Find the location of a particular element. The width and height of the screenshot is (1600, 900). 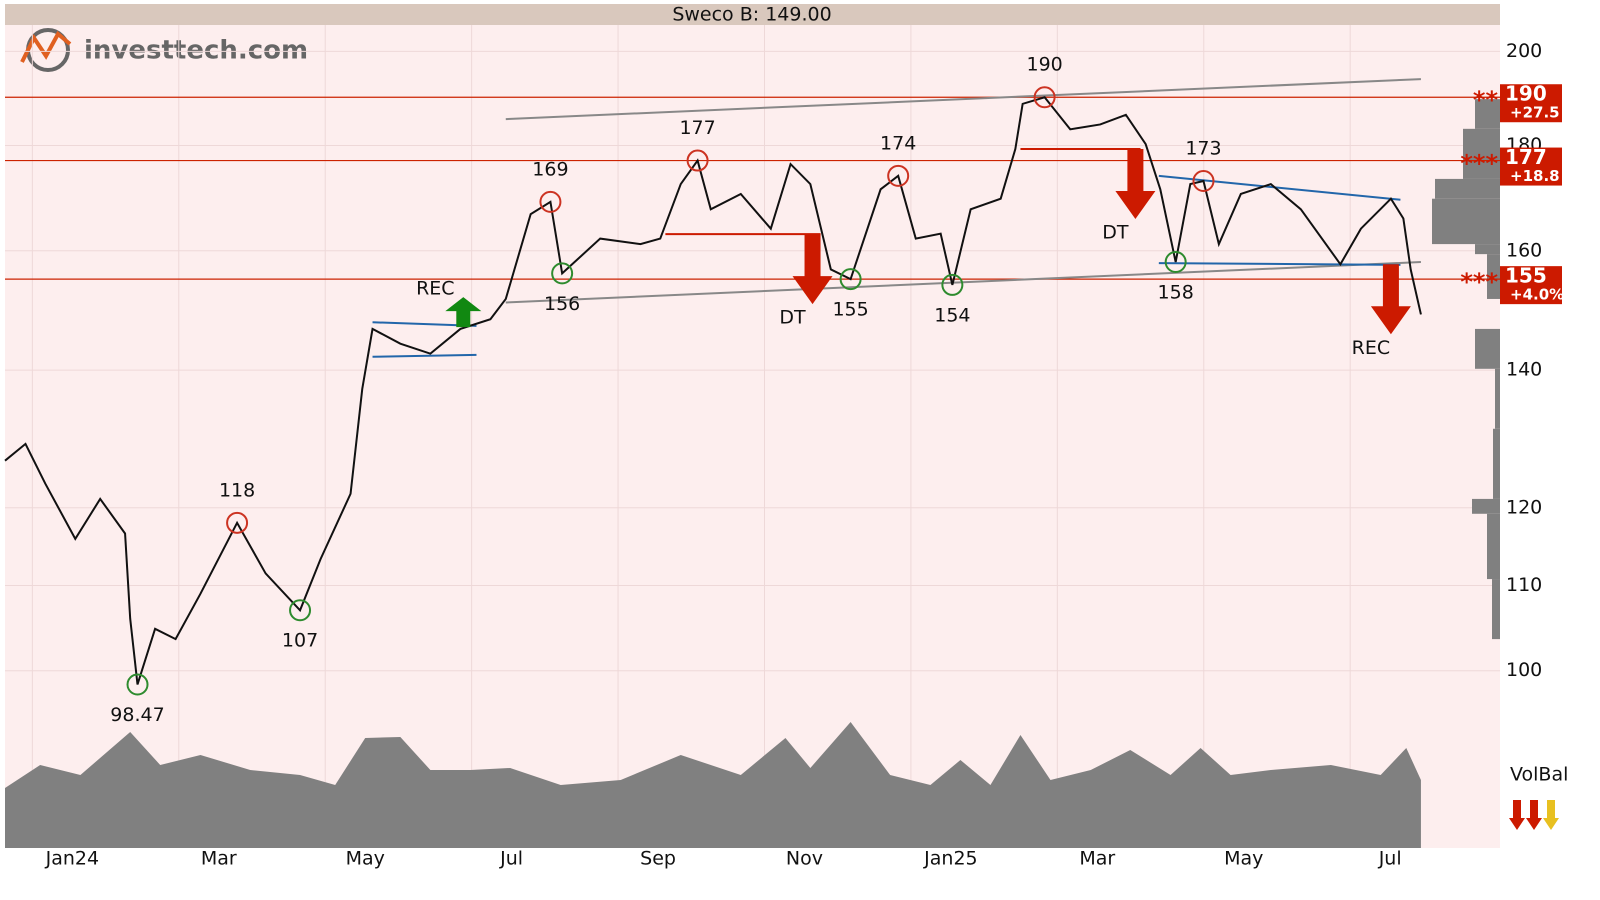

level-label: 177 is located at coordinates (1526, 157).